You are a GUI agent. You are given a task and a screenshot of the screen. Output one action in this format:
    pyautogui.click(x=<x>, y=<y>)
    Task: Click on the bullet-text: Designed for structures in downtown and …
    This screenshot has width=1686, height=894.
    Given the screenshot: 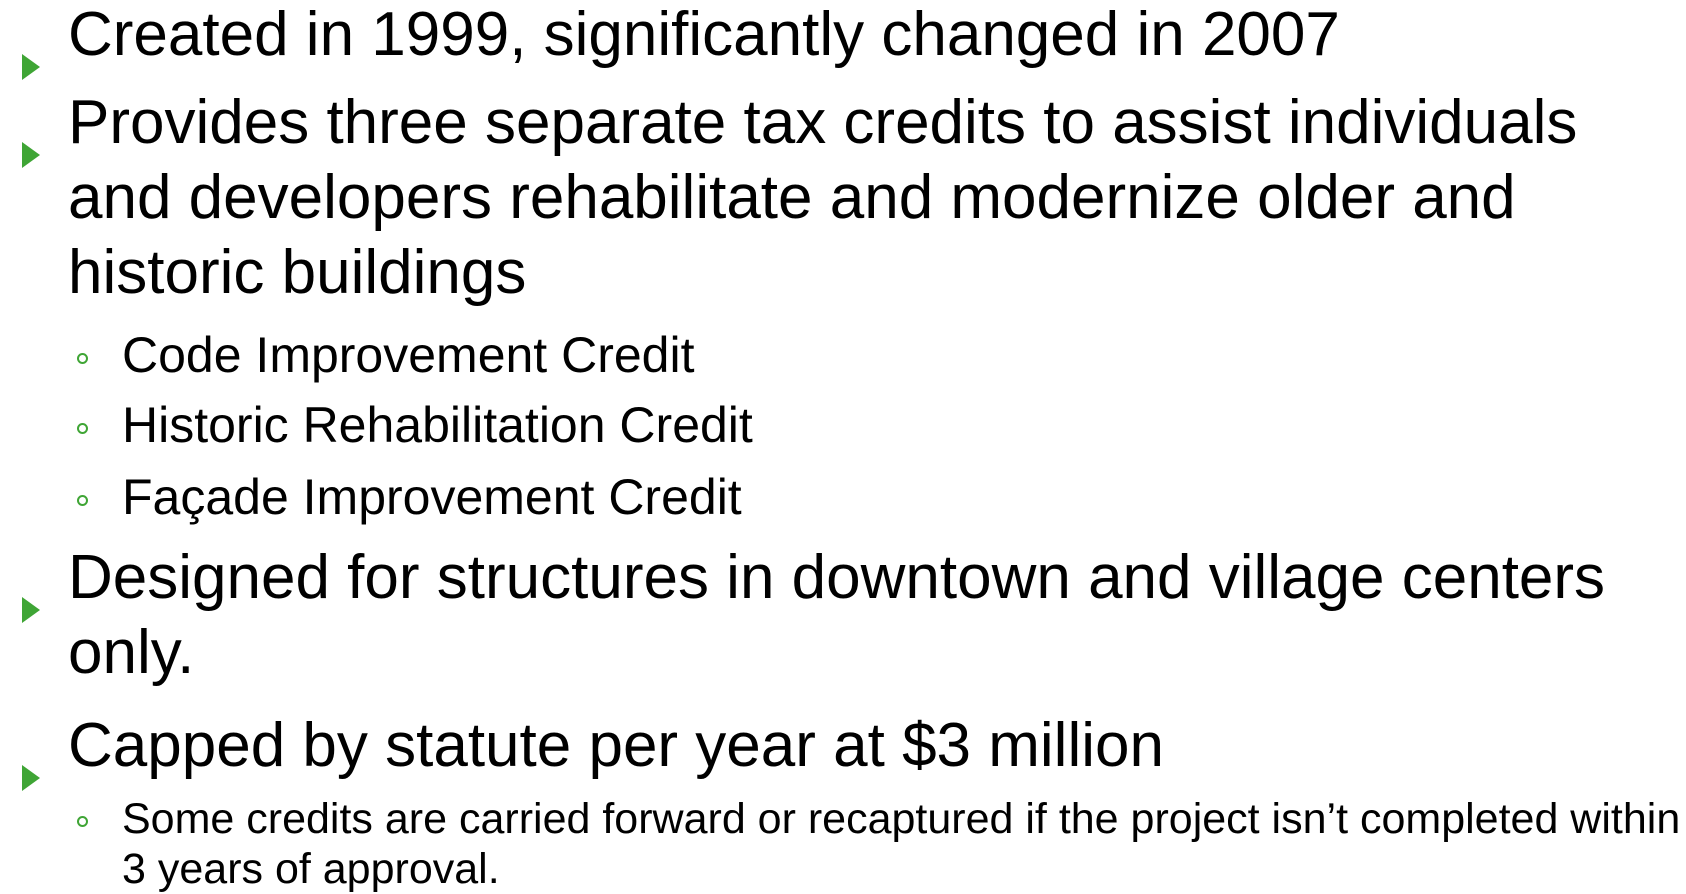 What is the action you would take?
    pyautogui.click(x=837, y=615)
    